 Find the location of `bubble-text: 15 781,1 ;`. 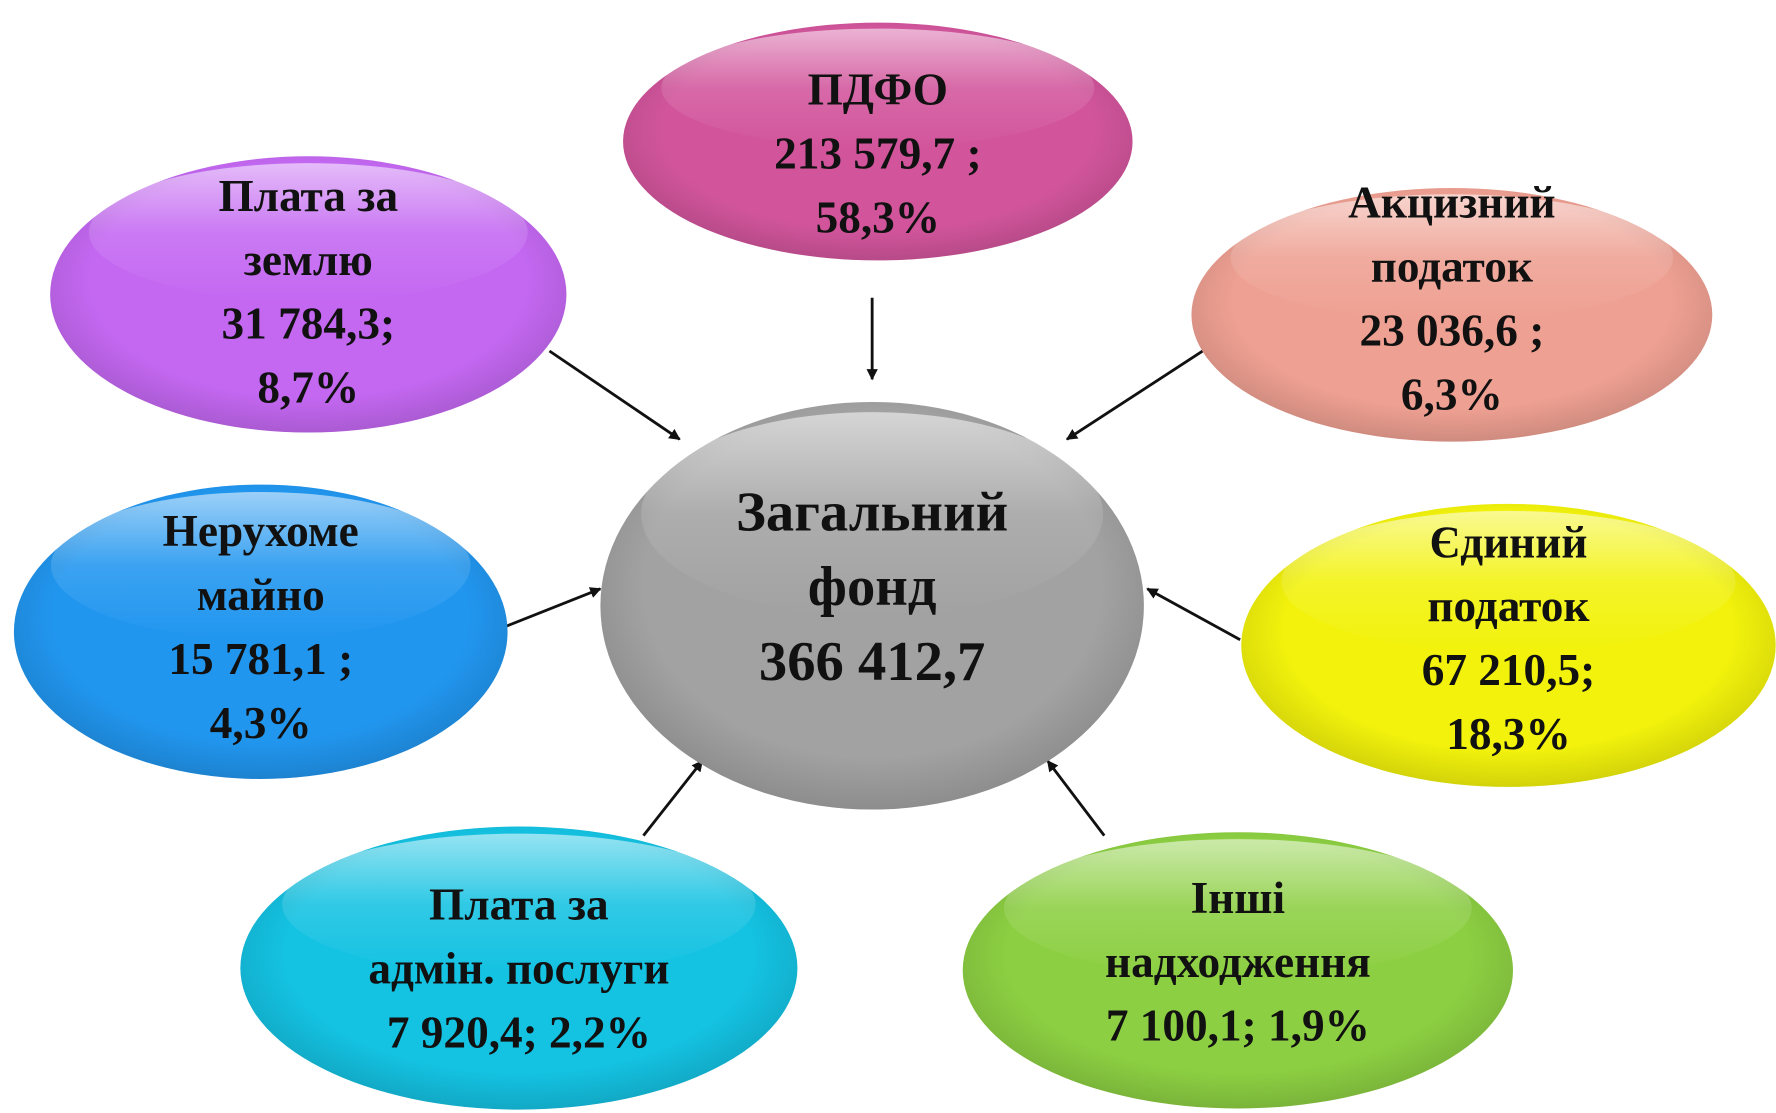

bubble-text: 15 781,1 ; is located at coordinates (260, 659).